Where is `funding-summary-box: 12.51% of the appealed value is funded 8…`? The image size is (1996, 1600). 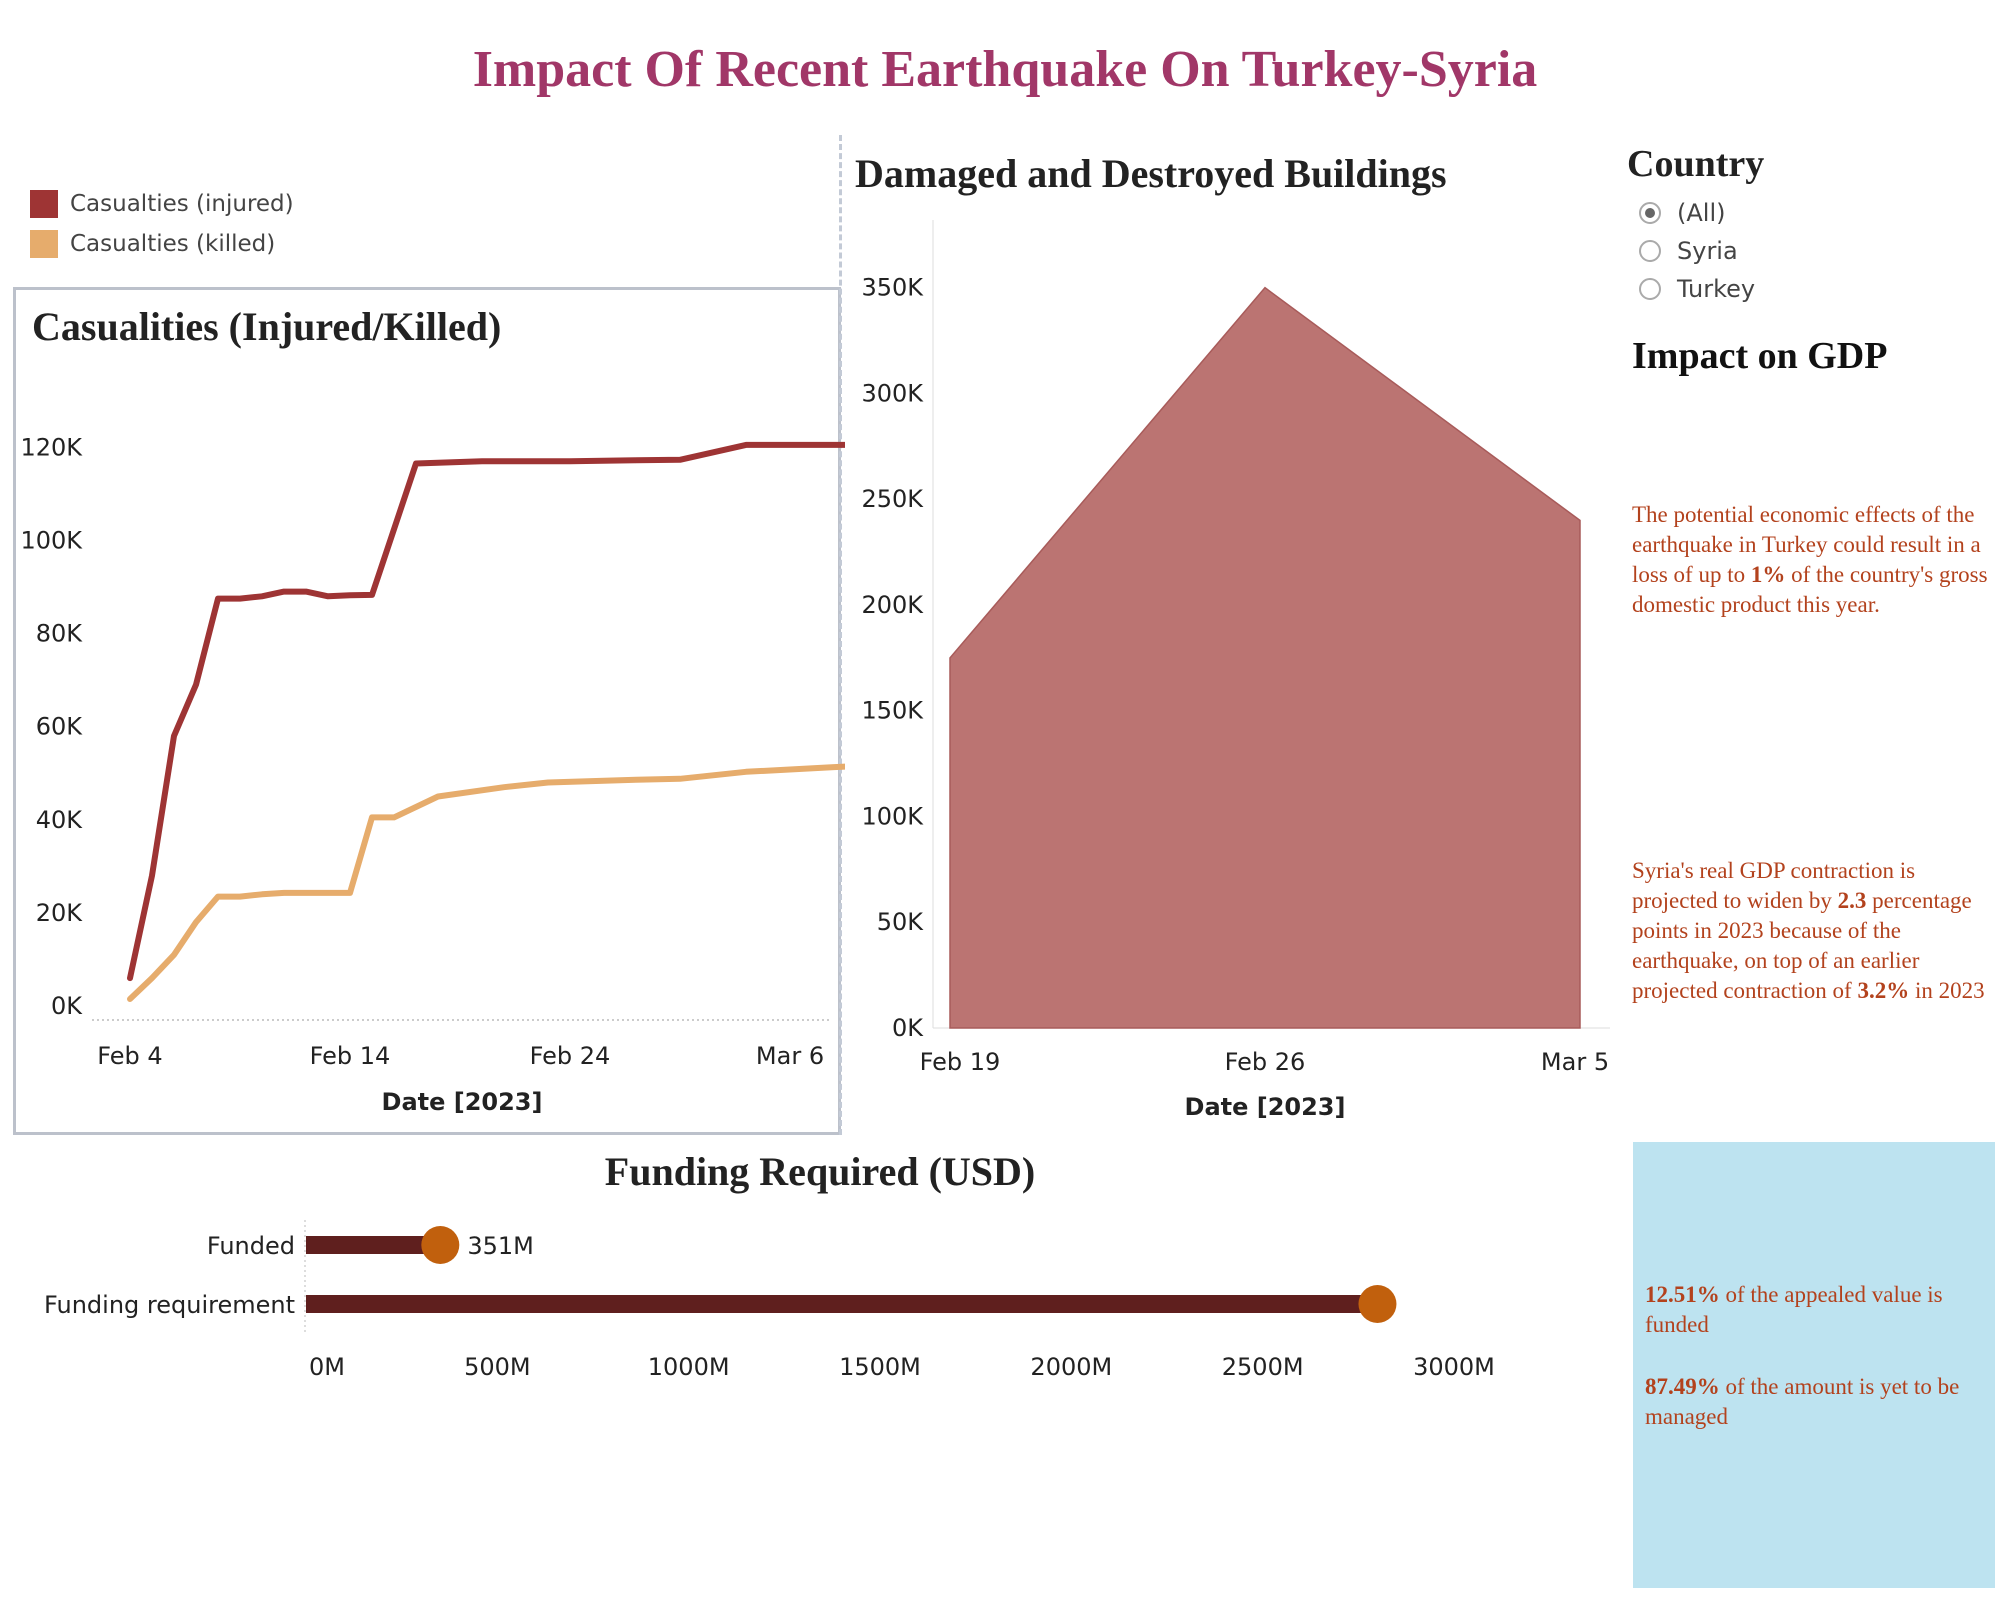
funding-summary-box: 12.51% of the appealed value is funded 8… is located at coordinates (1814, 1365).